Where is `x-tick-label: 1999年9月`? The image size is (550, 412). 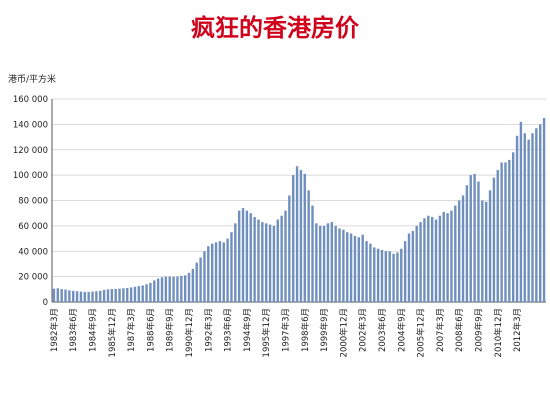 x-tick-label: 1999年9月 is located at coordinates (324, 330).